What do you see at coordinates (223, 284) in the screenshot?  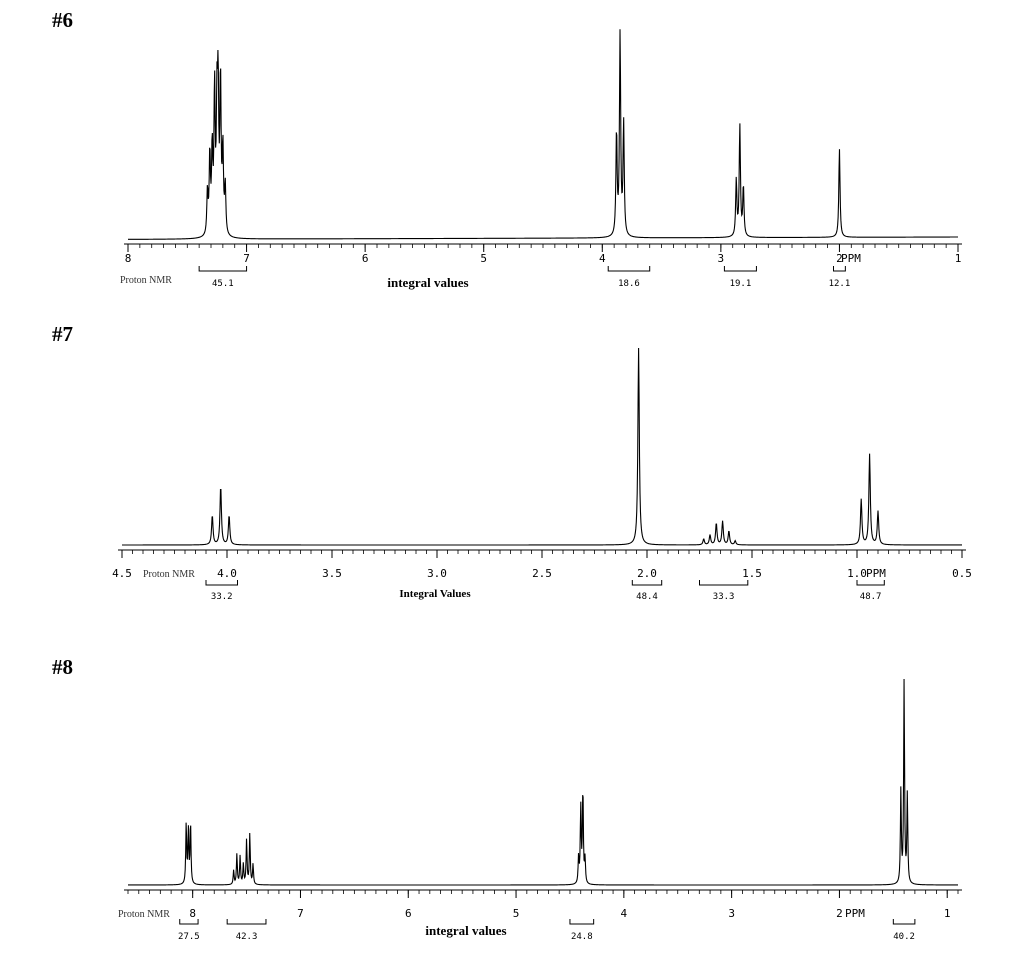 I see `integral-value: 45.1` at bounding box center [223, 284].